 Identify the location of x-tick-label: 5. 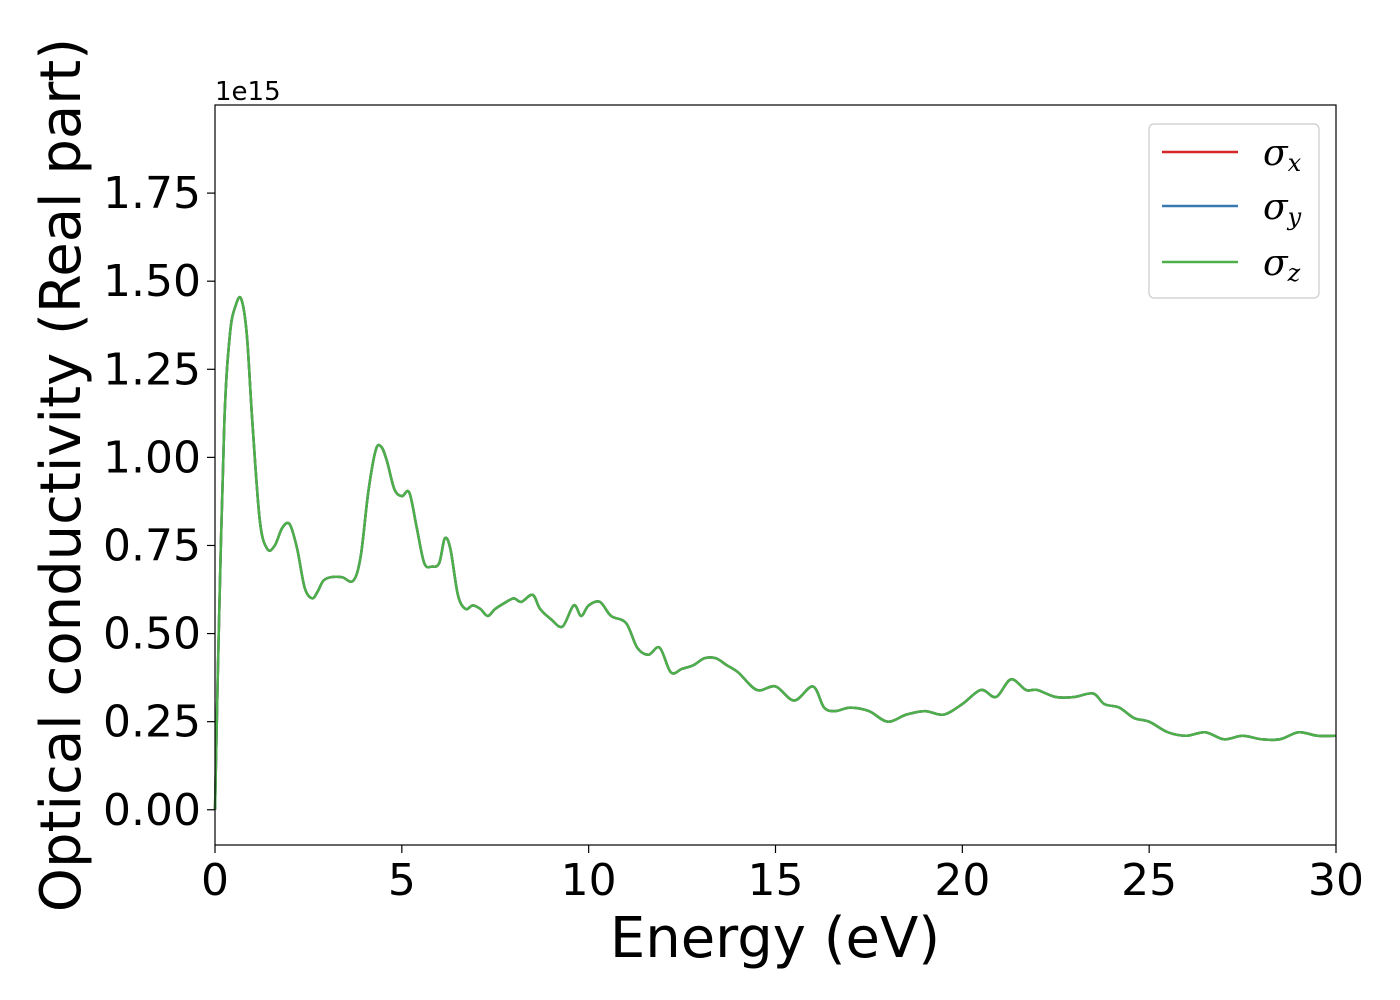
(402, 880).